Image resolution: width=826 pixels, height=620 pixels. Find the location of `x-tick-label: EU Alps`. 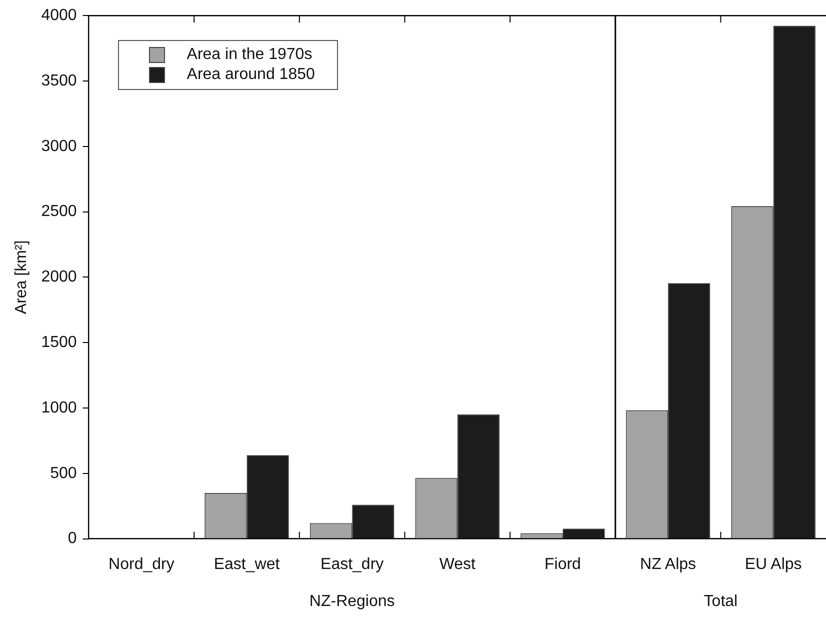

x-tick-label: EU Alps is located at coordinates (773, 564).